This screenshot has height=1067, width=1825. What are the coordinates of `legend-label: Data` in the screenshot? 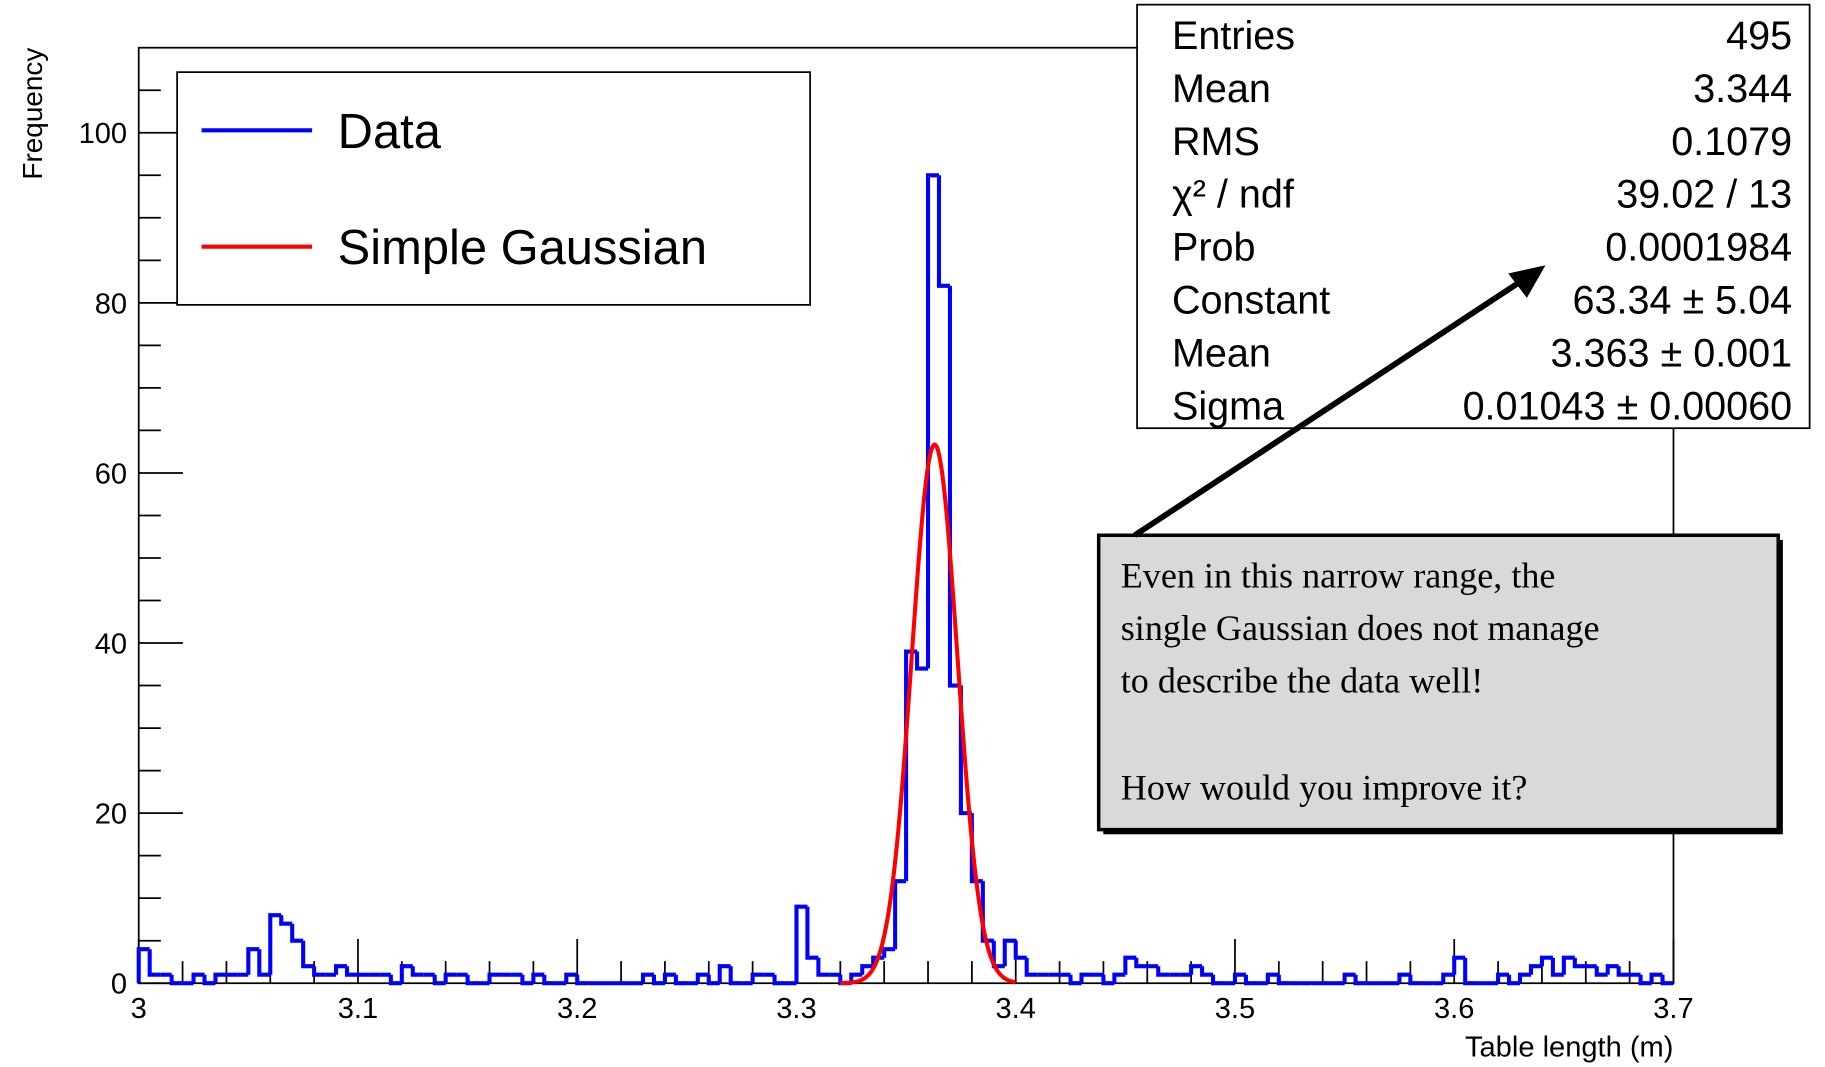 It's located at (390, 132).